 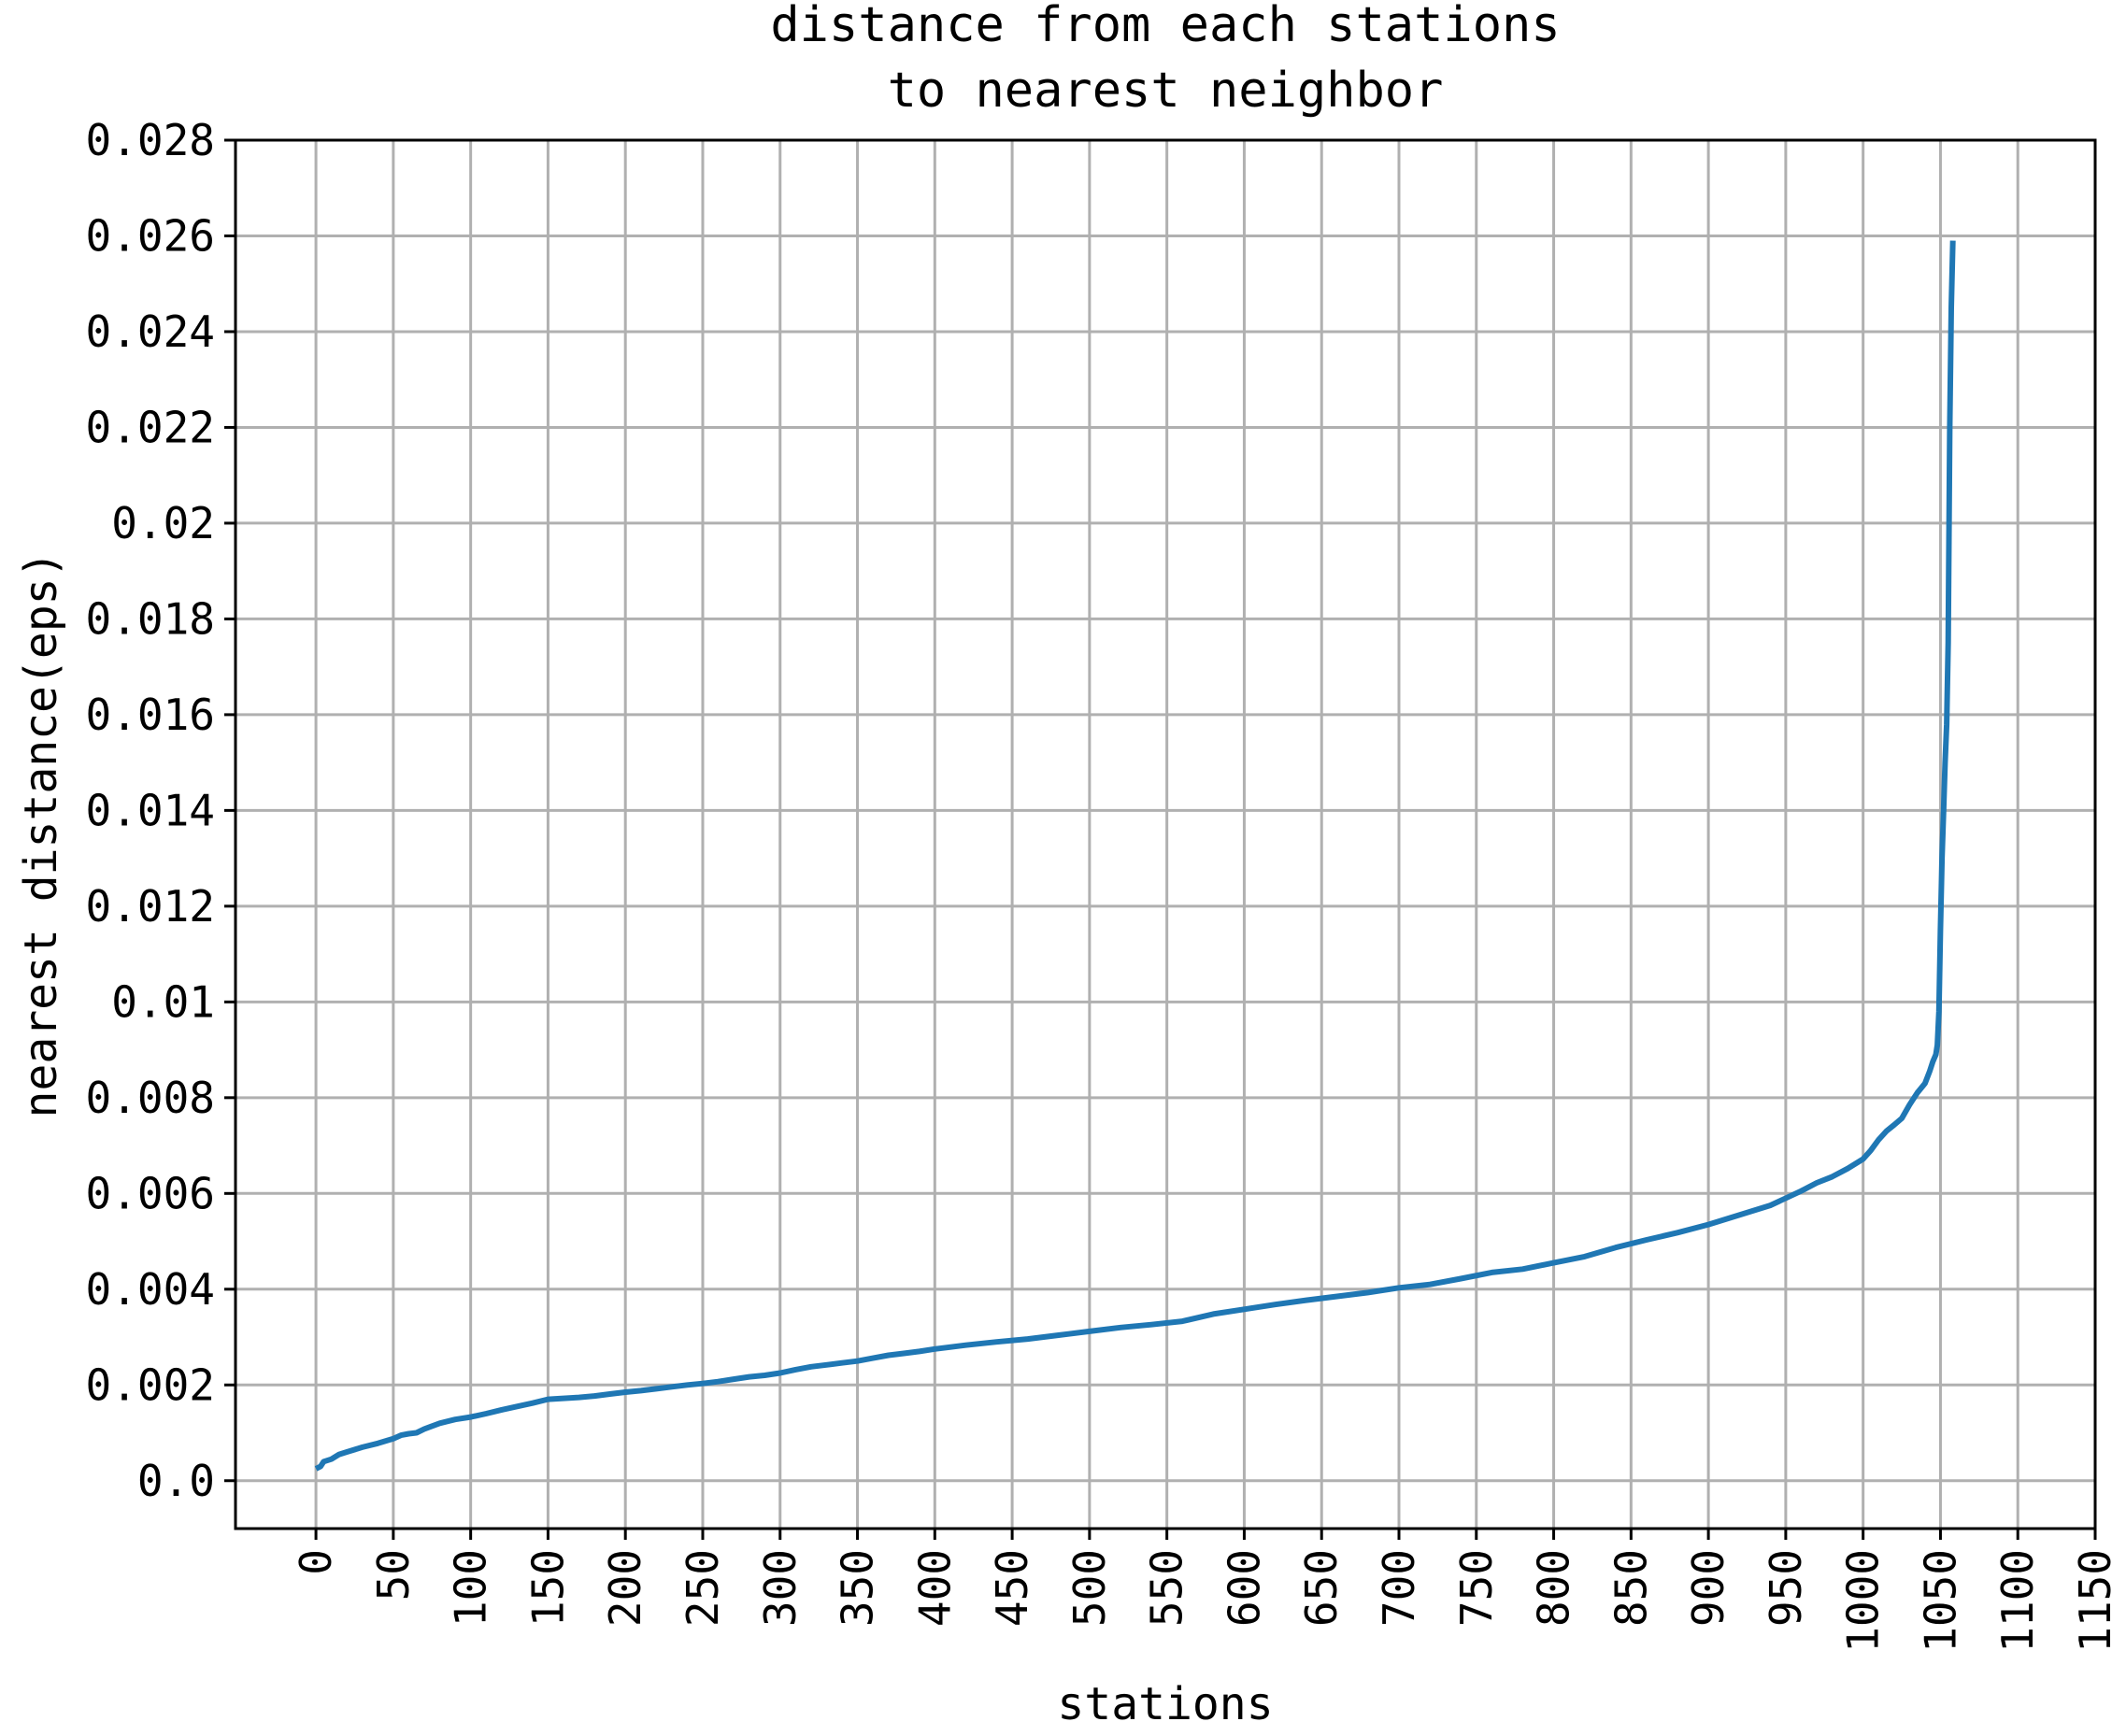 What do you see at coordinates (1167, 1588) in the screenshot?
I see `x-tick-label: 550` at bounding box center [1167, 1588].